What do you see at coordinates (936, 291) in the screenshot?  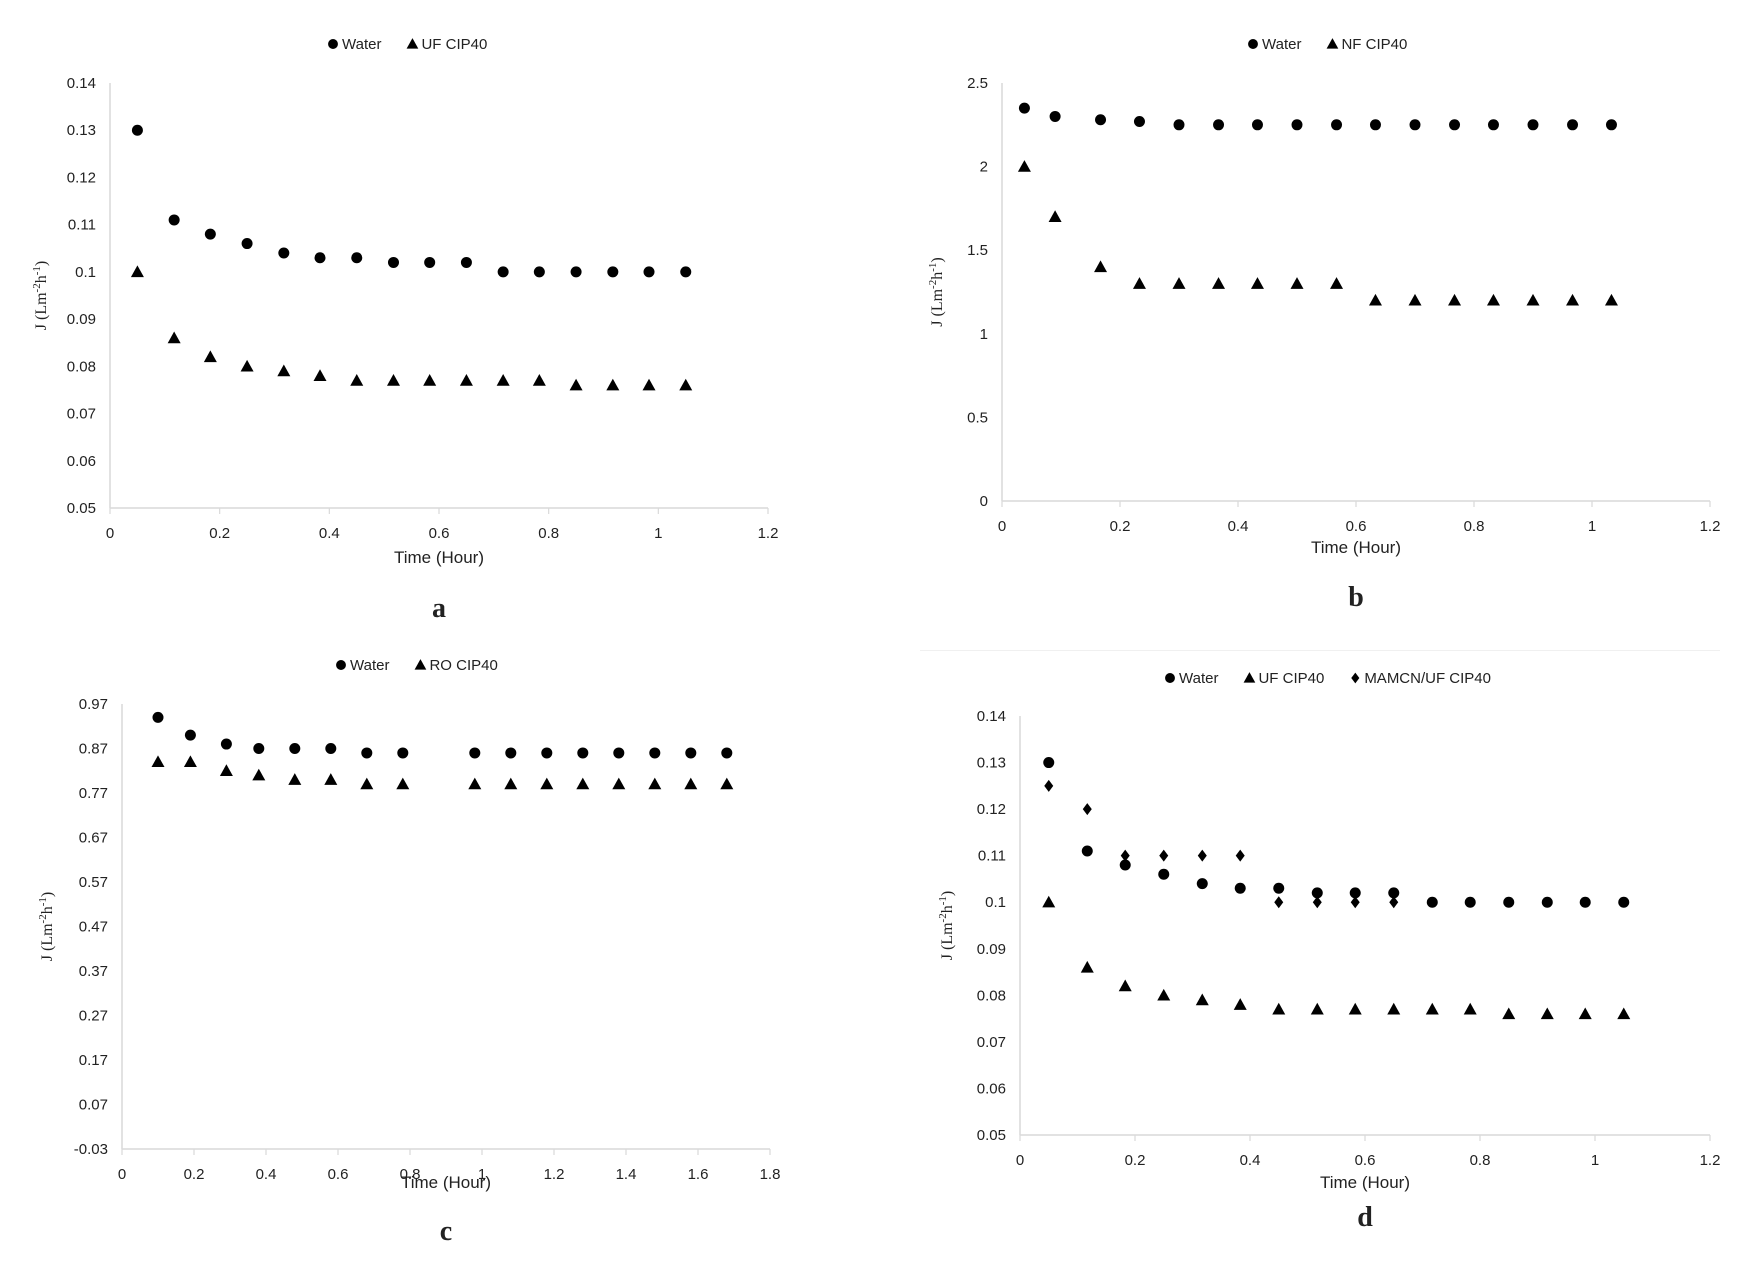 I see `y-axis-title: J (Lm-2h-1)` at bounding box center [936, 291].